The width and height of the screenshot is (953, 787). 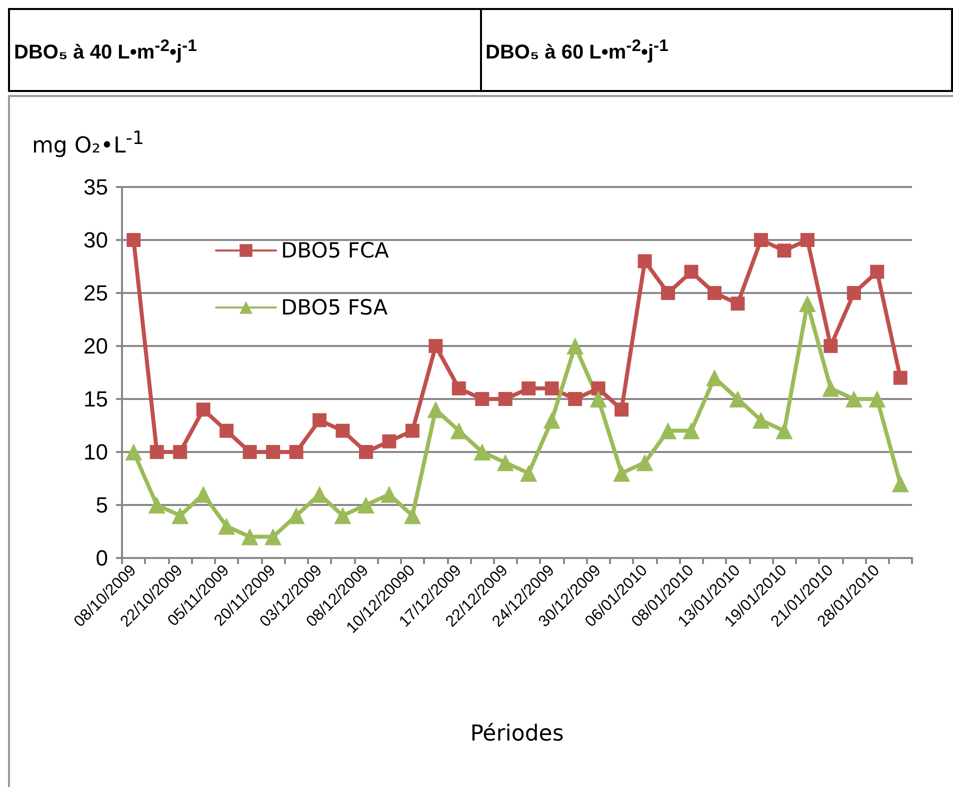 What do you see at coordinates (96, 293) in the screenshot?
I see `y-tick-label: 25` at bounding box center [96, 293].